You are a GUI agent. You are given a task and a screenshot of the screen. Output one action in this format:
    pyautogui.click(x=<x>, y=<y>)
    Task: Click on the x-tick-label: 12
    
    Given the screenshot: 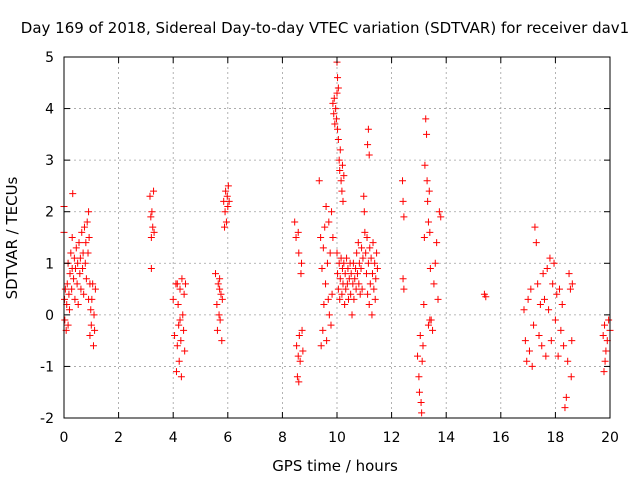 What is the action you would take?
    pyautogui.click(x=392, y=438)
    